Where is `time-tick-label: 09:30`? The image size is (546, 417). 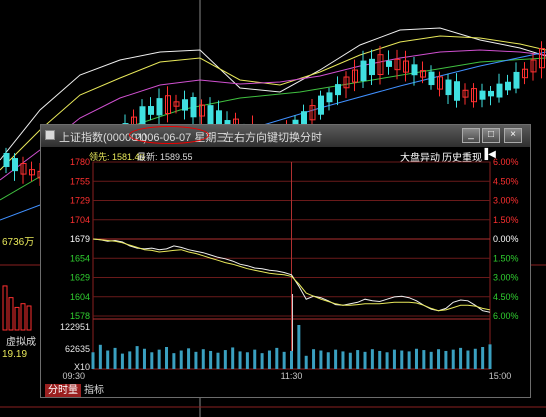 time-tick-label: 09:30 is located at coordinates (73, 376).